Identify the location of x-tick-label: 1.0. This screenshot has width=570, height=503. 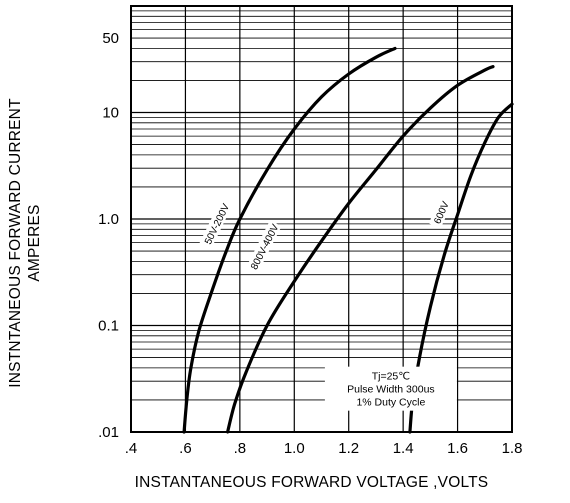
(294, 448).